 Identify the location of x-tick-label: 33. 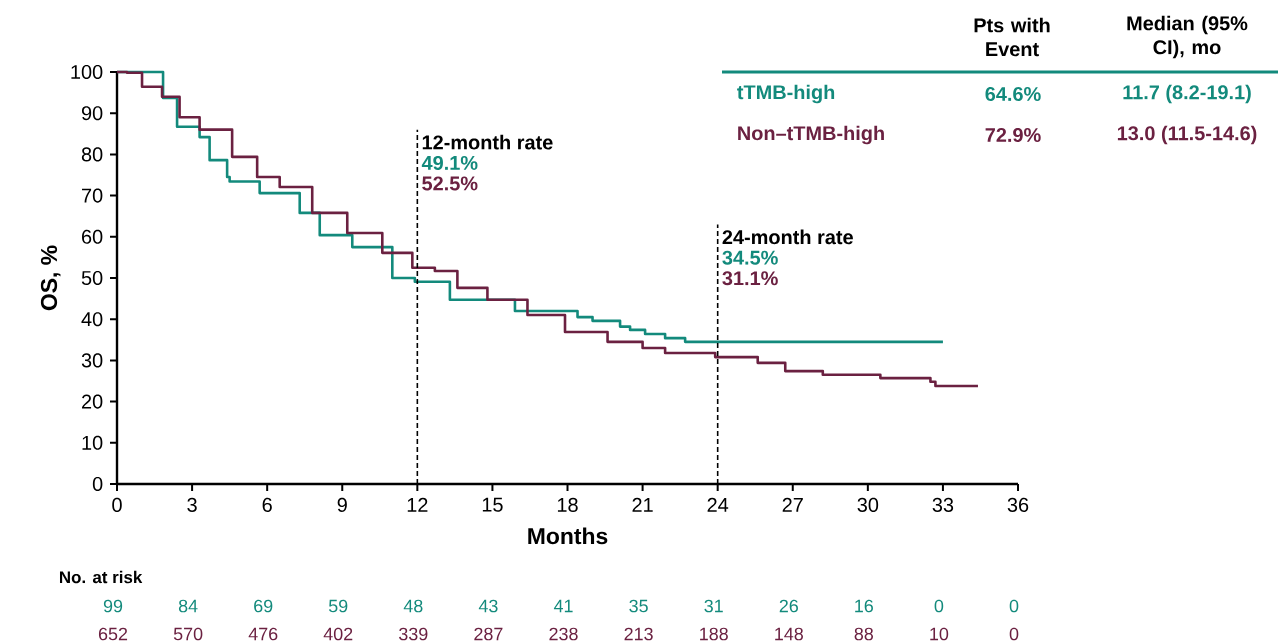
(943, 504).